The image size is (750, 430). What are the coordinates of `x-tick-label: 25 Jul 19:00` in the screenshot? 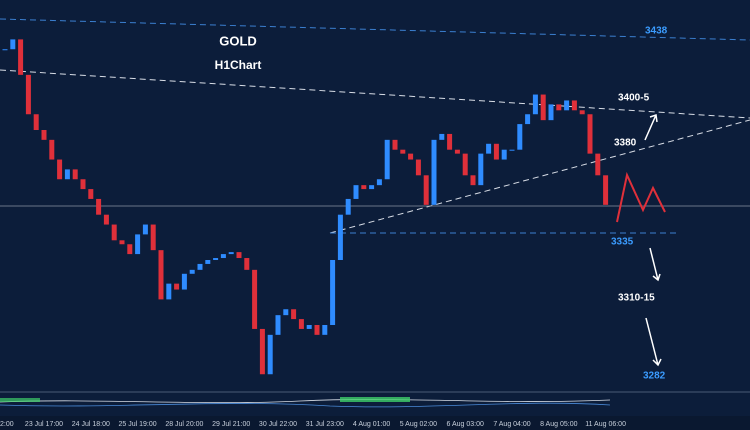 It's located at (138, 424).